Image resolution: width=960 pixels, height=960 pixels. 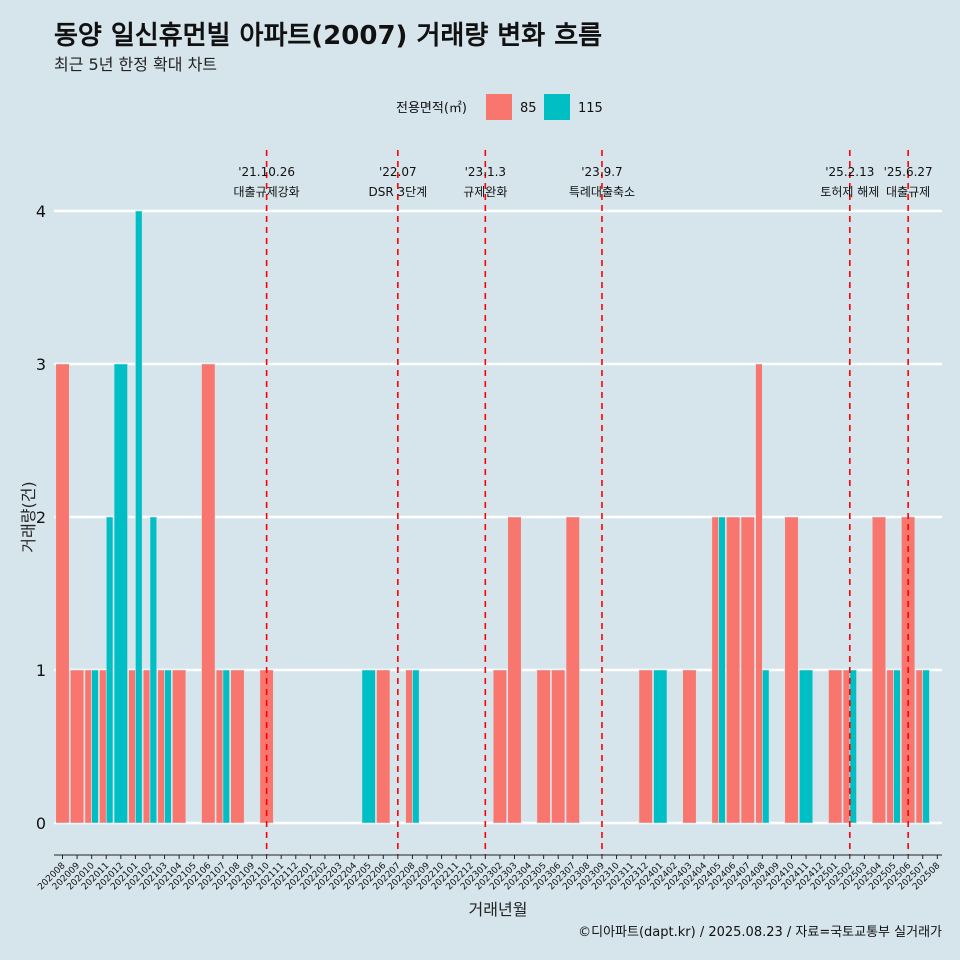 What do you see at coordinates (908, 192) in the screenshot?
I see `event-label: 대출규제` at bounding box center [908, 192].